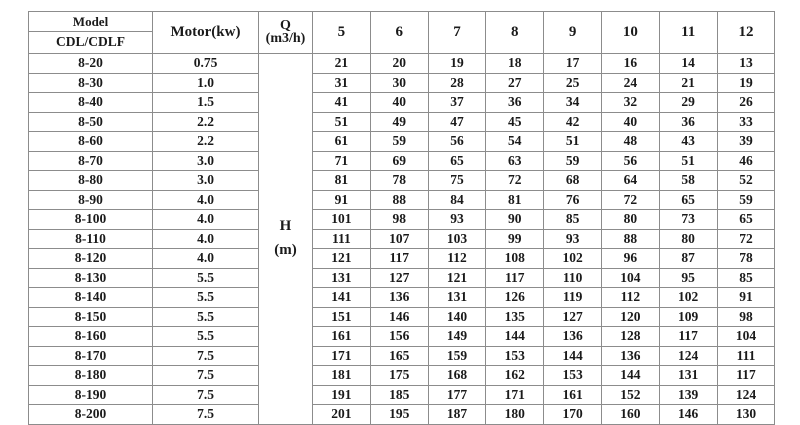 Image resolution: width=800 pixels, height=425 pixels. I want to click on cell-model: 8-150, so click(90, 316).